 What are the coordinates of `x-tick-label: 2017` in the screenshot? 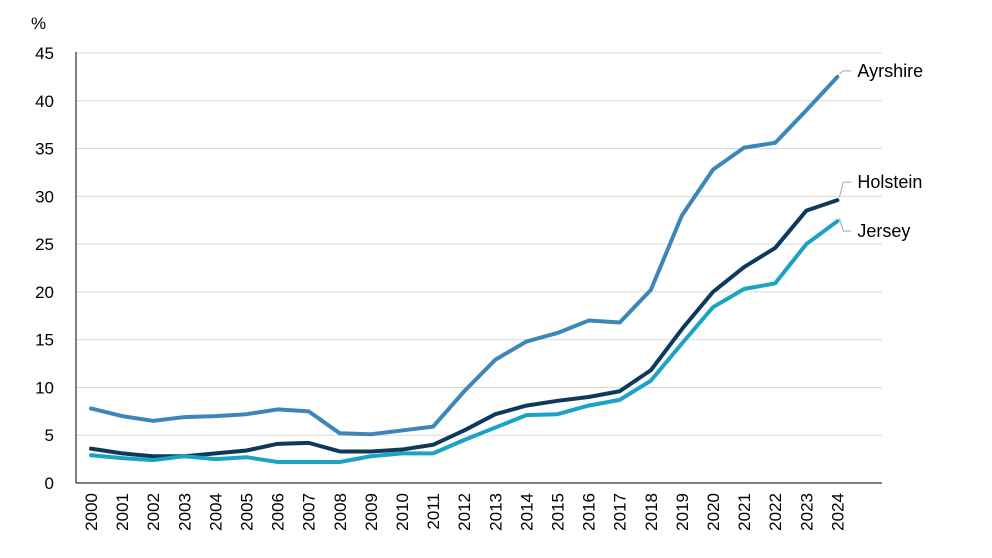 It's located at (620, 512).